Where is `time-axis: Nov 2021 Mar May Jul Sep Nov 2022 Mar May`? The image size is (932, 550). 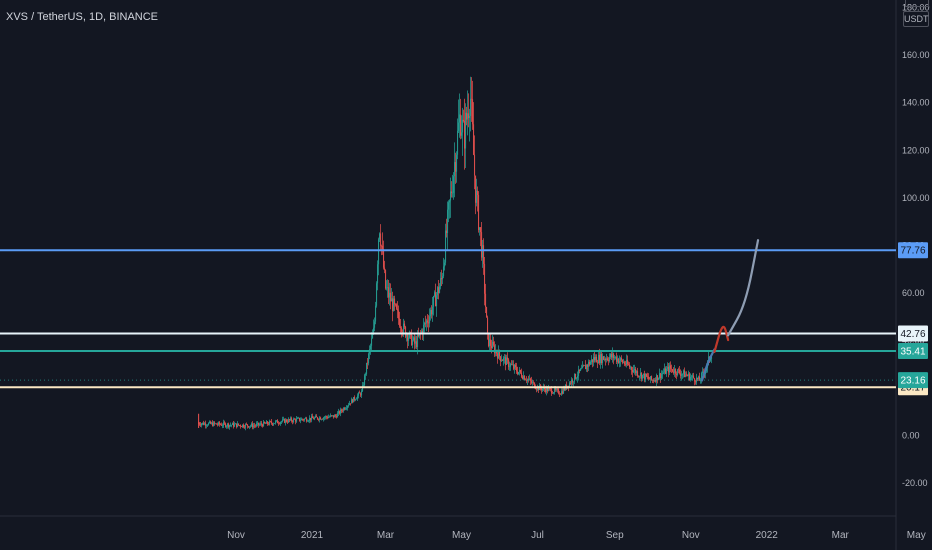 time-axis: Nov 2021 Mar May Jul Sep Nov 2022 Mar May is located at coordinates (576, 535).